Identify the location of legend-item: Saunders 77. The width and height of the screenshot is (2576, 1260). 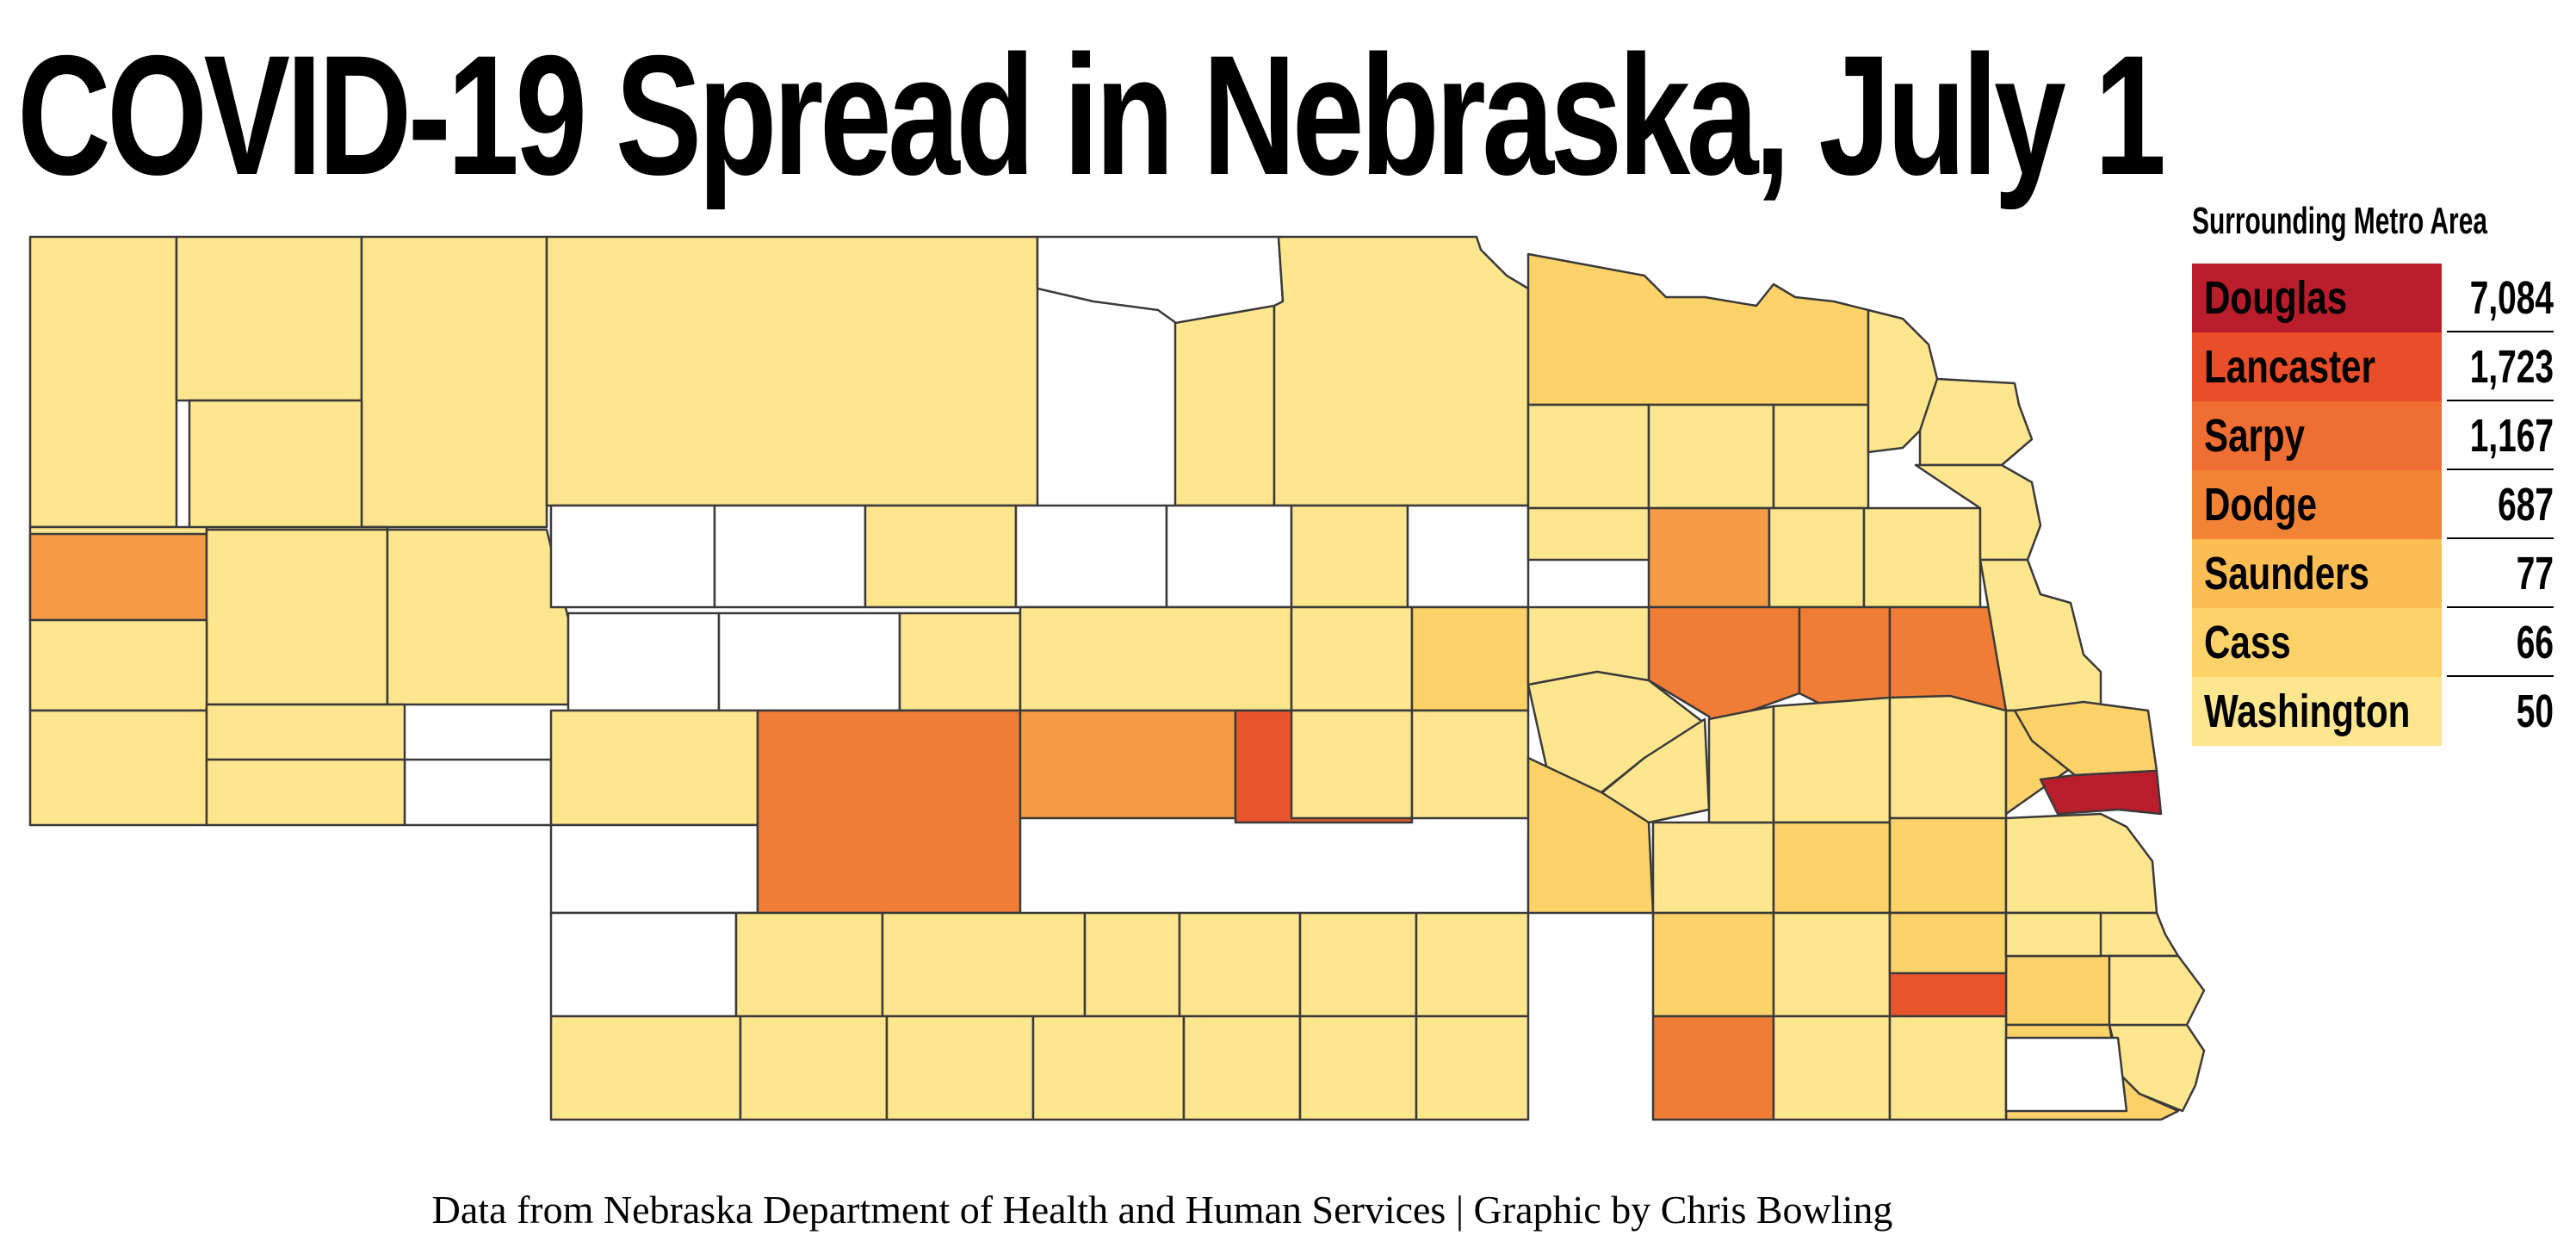
(2373, 573).